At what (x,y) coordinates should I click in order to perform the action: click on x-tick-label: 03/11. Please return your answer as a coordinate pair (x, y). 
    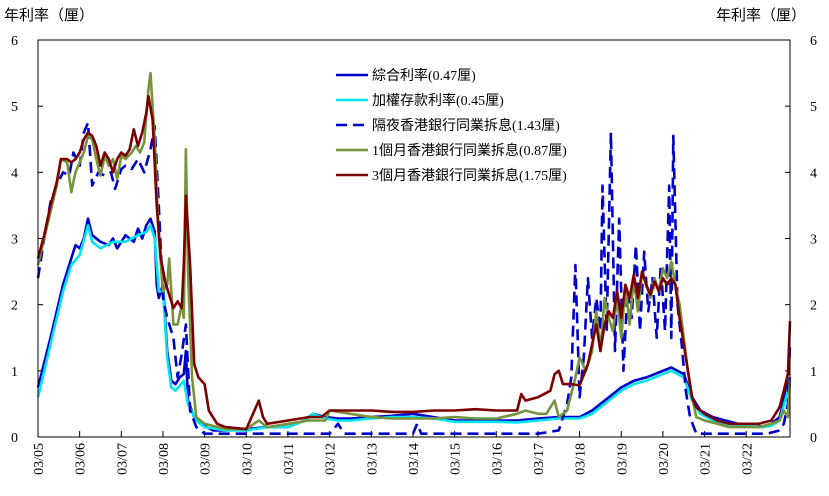
    Looking at the image, I should click on (289, 458).